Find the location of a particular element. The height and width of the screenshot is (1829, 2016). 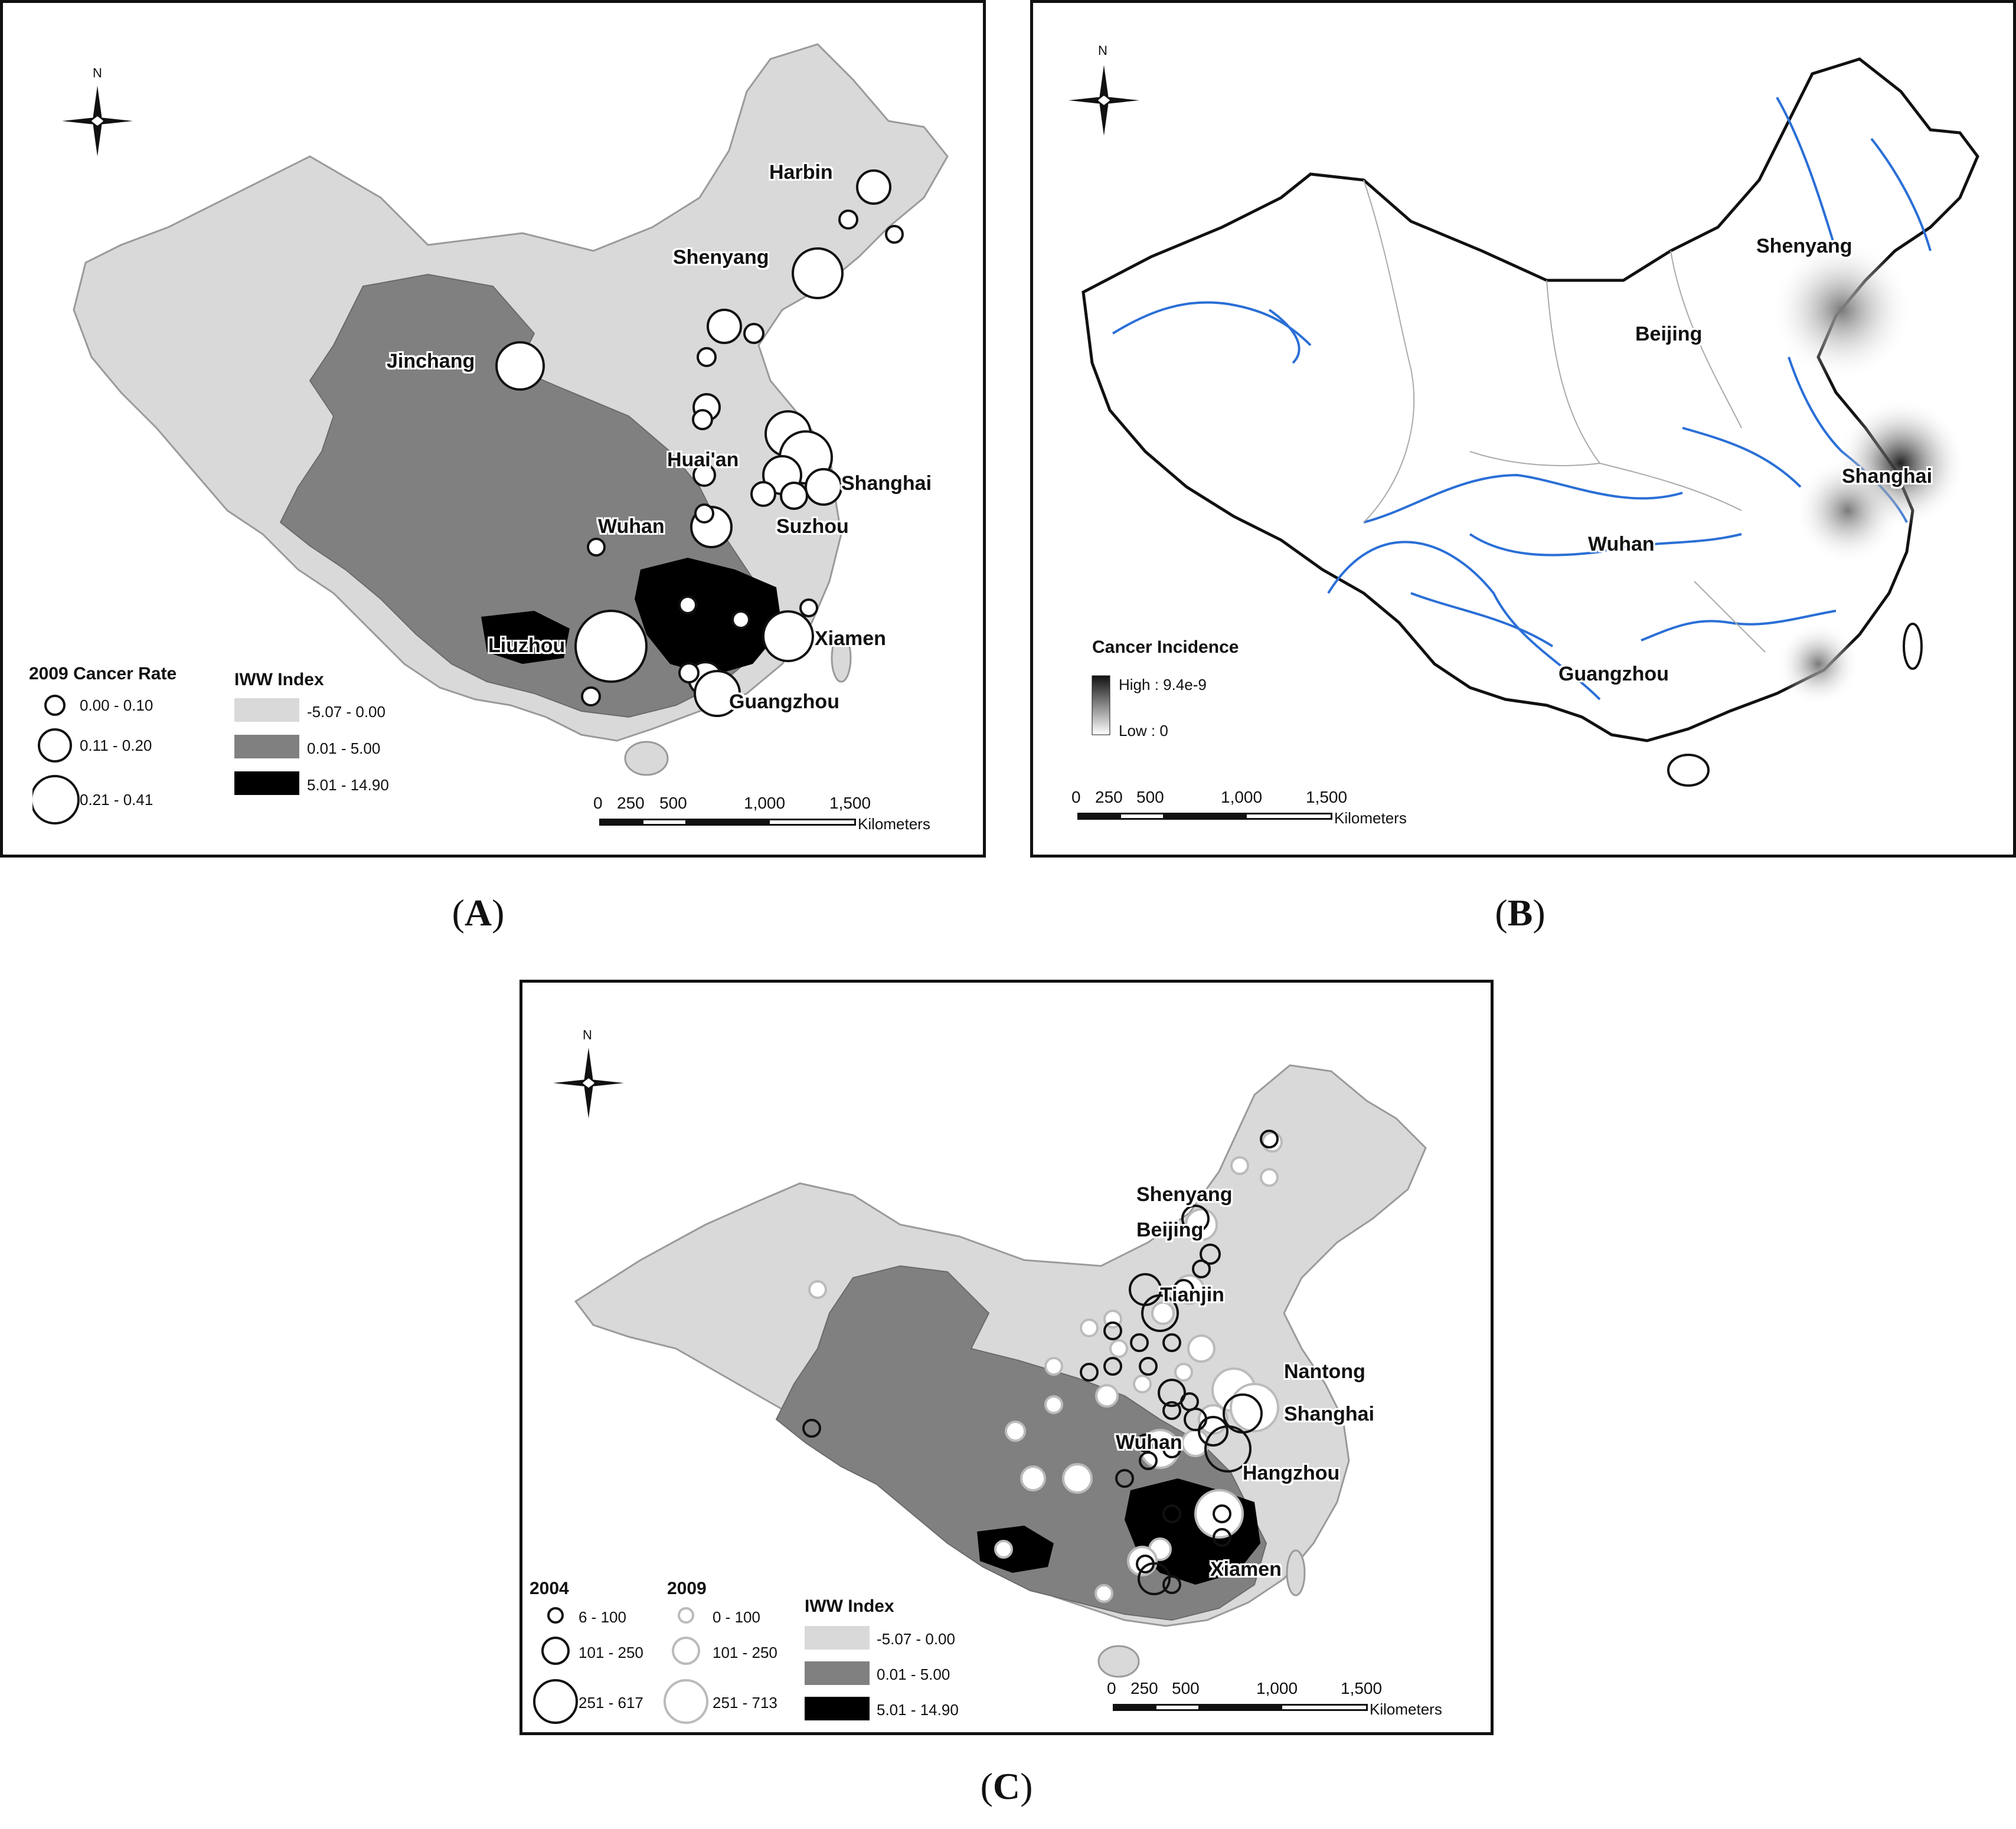

caption-c-letter: C is located at coordinates (1006, 1786).